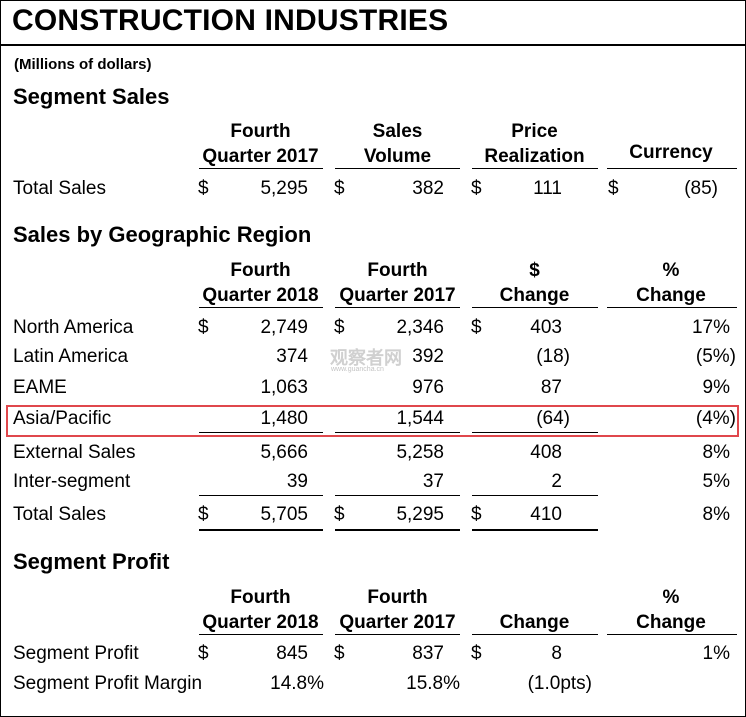 This screenshot has width=746, height=717. I want to click on value-cell: 39, so click(297, 481).